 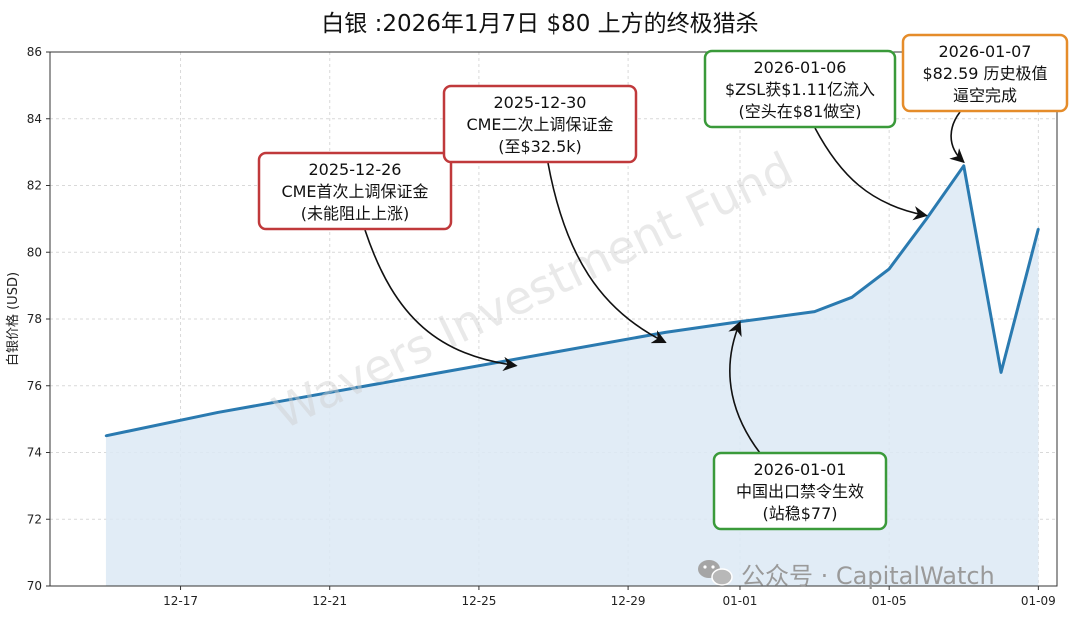 What do you see at coordinates (985, 95) in the screenshot?
I see `annotation-text: 逼空完成` at bounding box center [985, 95].